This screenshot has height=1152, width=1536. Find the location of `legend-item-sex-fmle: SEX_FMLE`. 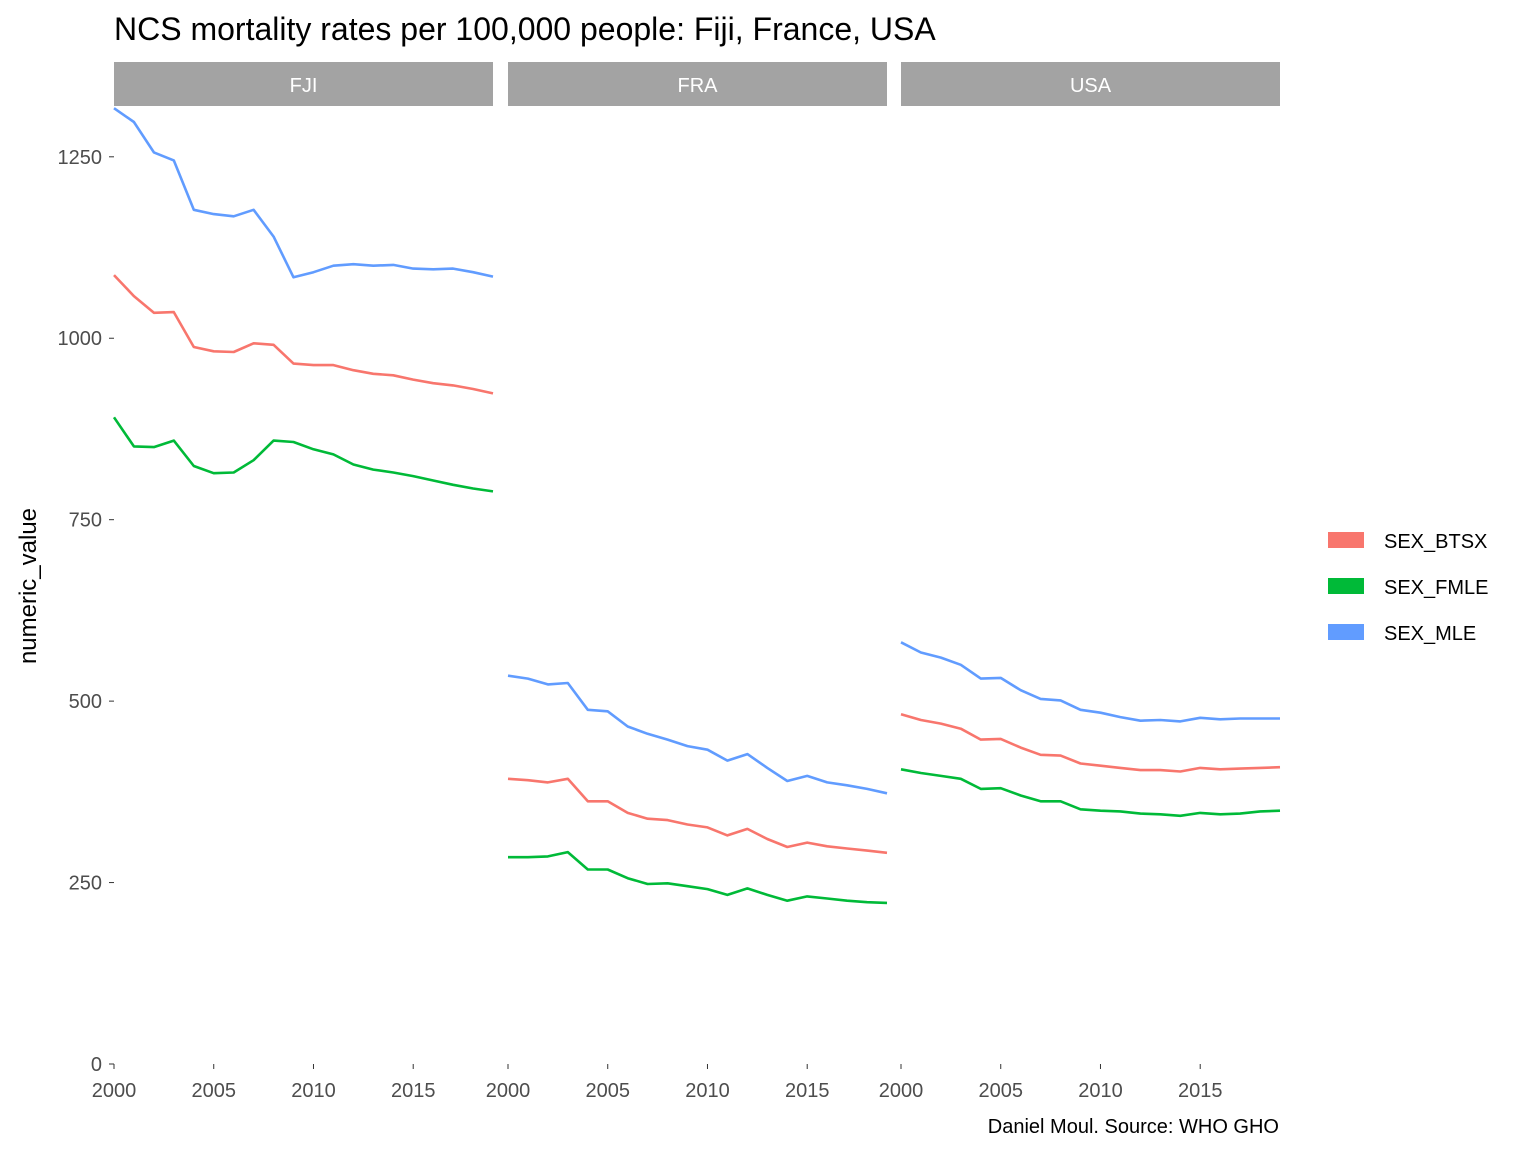

legend-item-sex-fmle: SEX_FMLE is located at coordinates (1408, 588).